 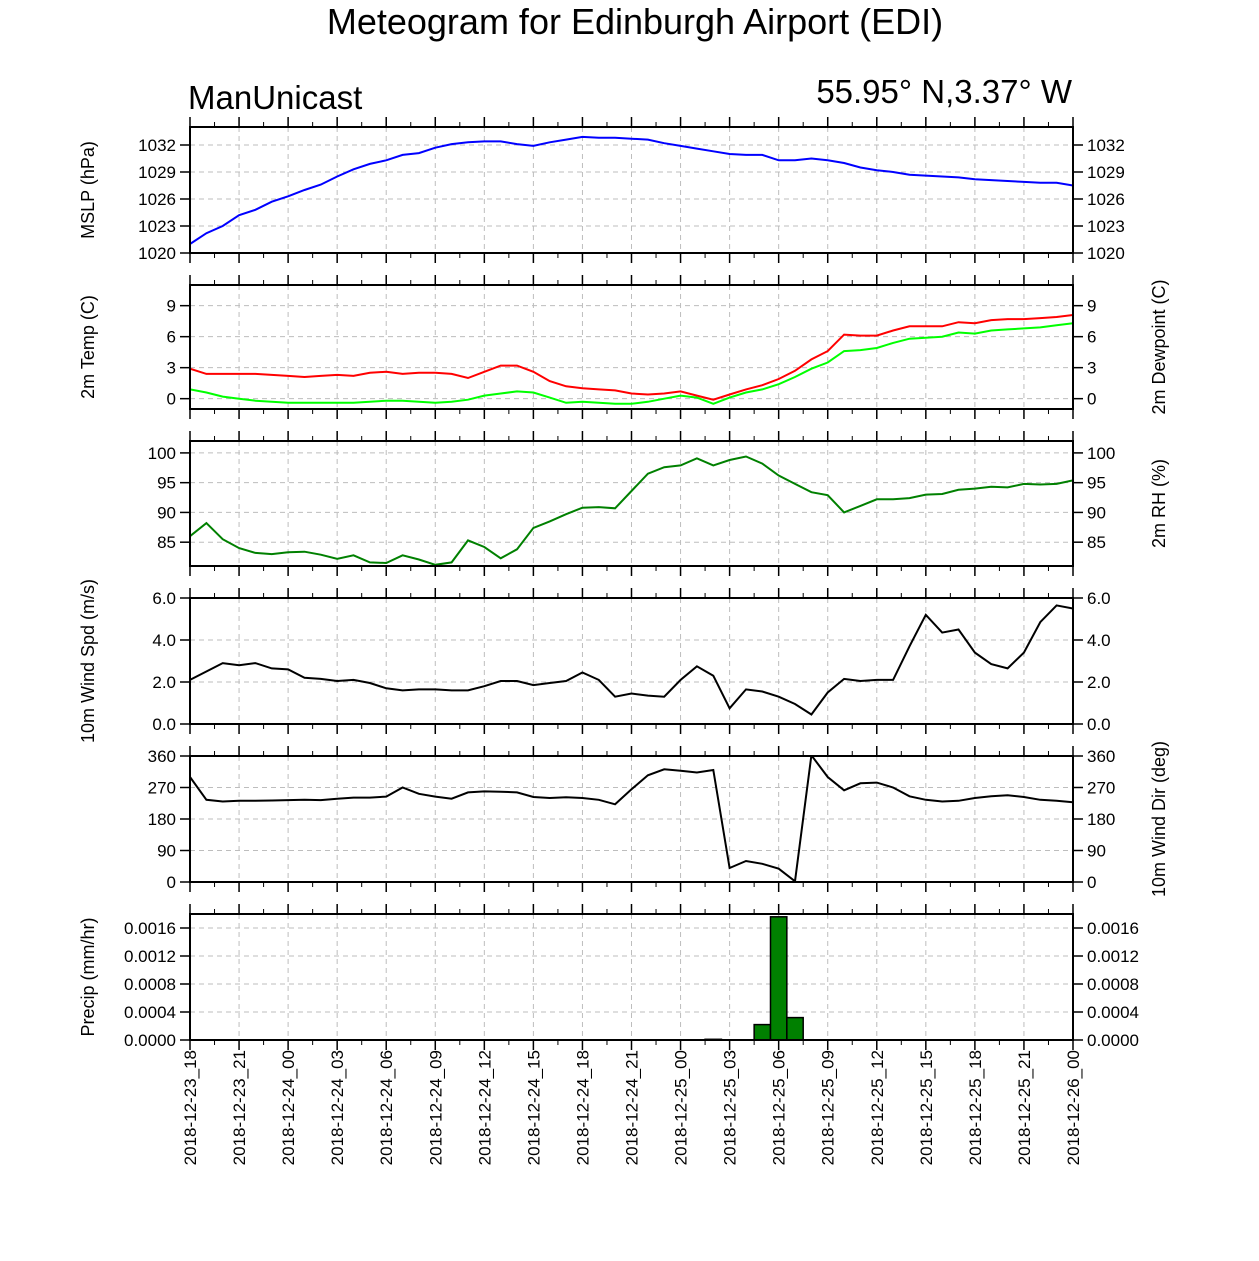 What do you see at coordinates (1096, 542) in the screenshot?
I see `y-tick-label-right: 85` at bounding box center [1096, 542].